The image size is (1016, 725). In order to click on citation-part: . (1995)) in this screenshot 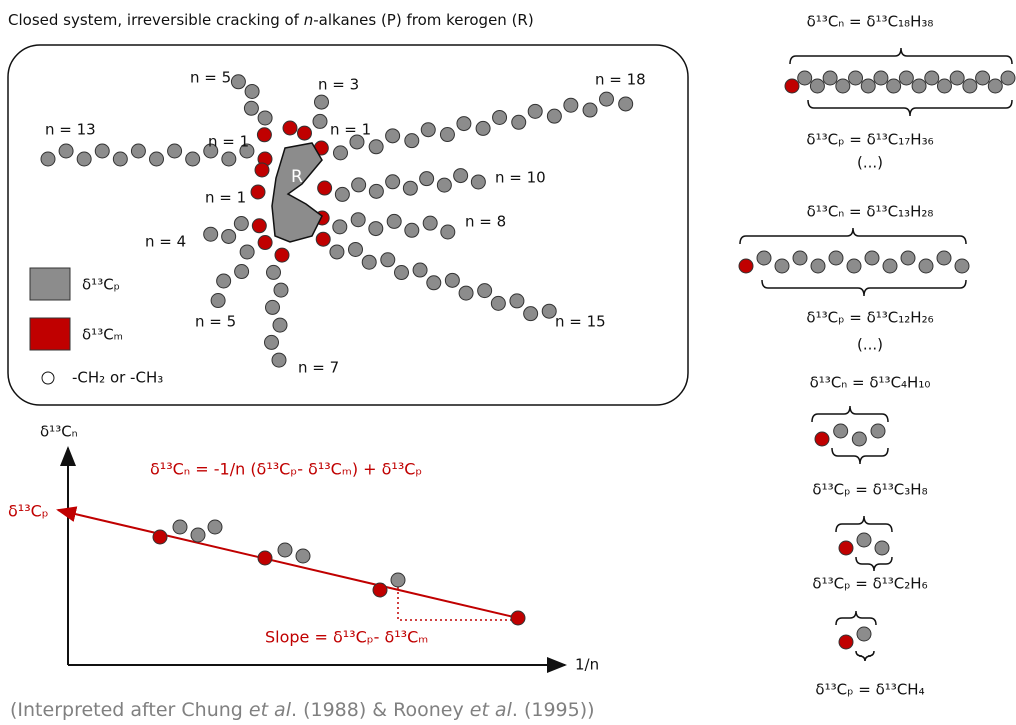, I will do `click(553, 710)`.